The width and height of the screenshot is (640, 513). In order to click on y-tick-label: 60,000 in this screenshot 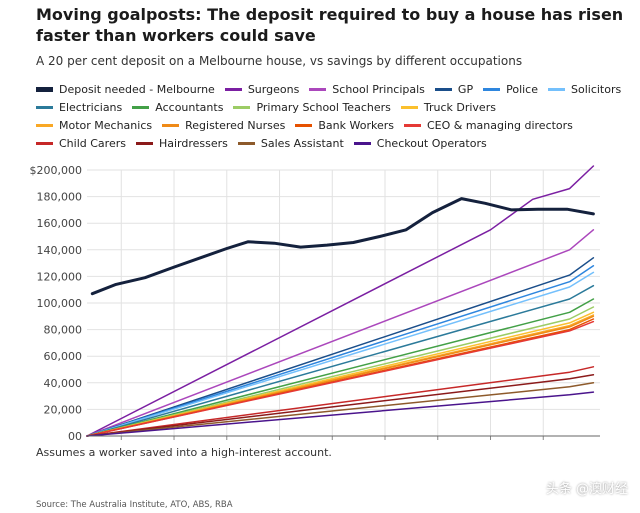, I will do `click(63, 356)`.